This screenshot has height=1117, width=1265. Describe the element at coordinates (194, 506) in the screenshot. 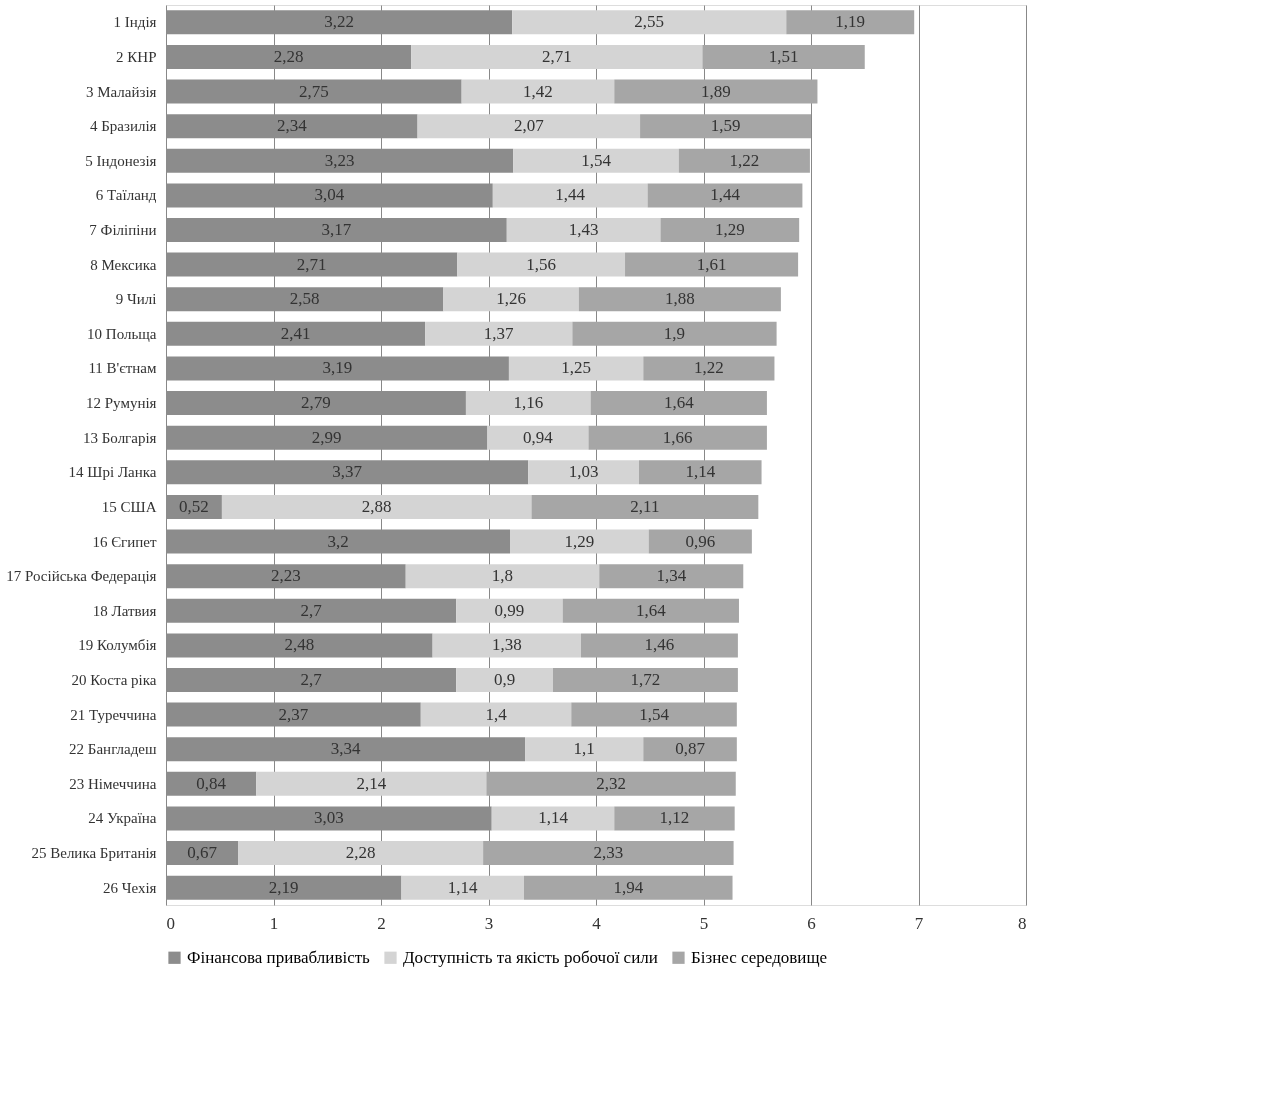

I see `data-label: 0,52` at that location.